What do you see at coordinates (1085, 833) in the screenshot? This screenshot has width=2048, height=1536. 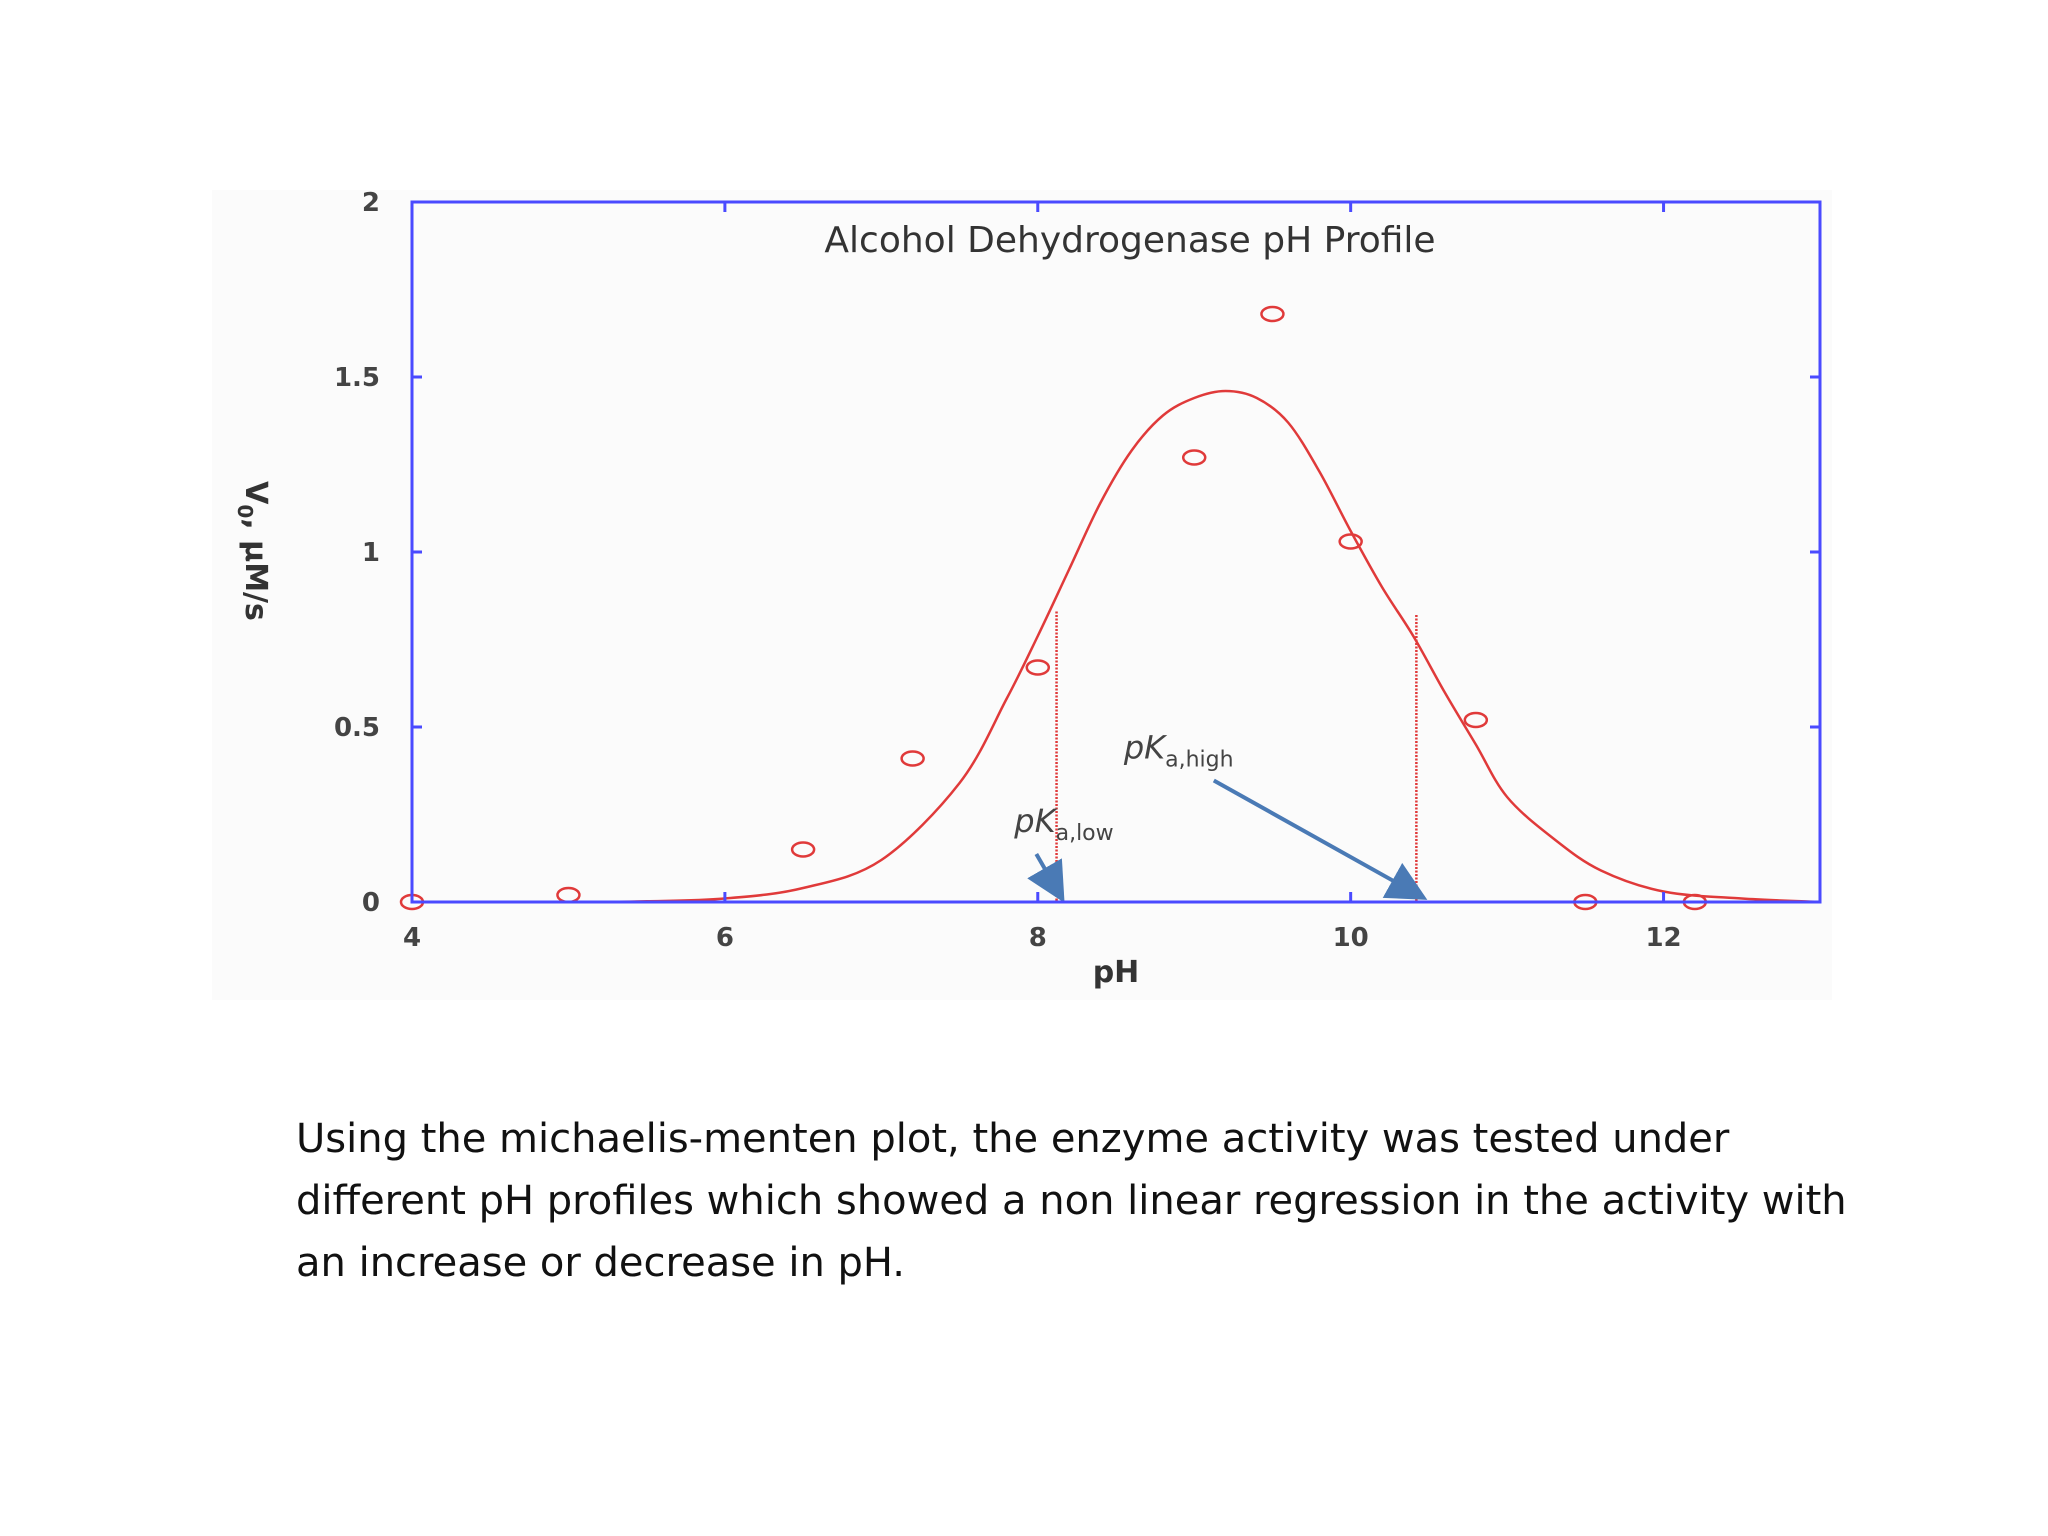 I see `pka-low-label-sub: a,low` at bounding box center [1085, 833].